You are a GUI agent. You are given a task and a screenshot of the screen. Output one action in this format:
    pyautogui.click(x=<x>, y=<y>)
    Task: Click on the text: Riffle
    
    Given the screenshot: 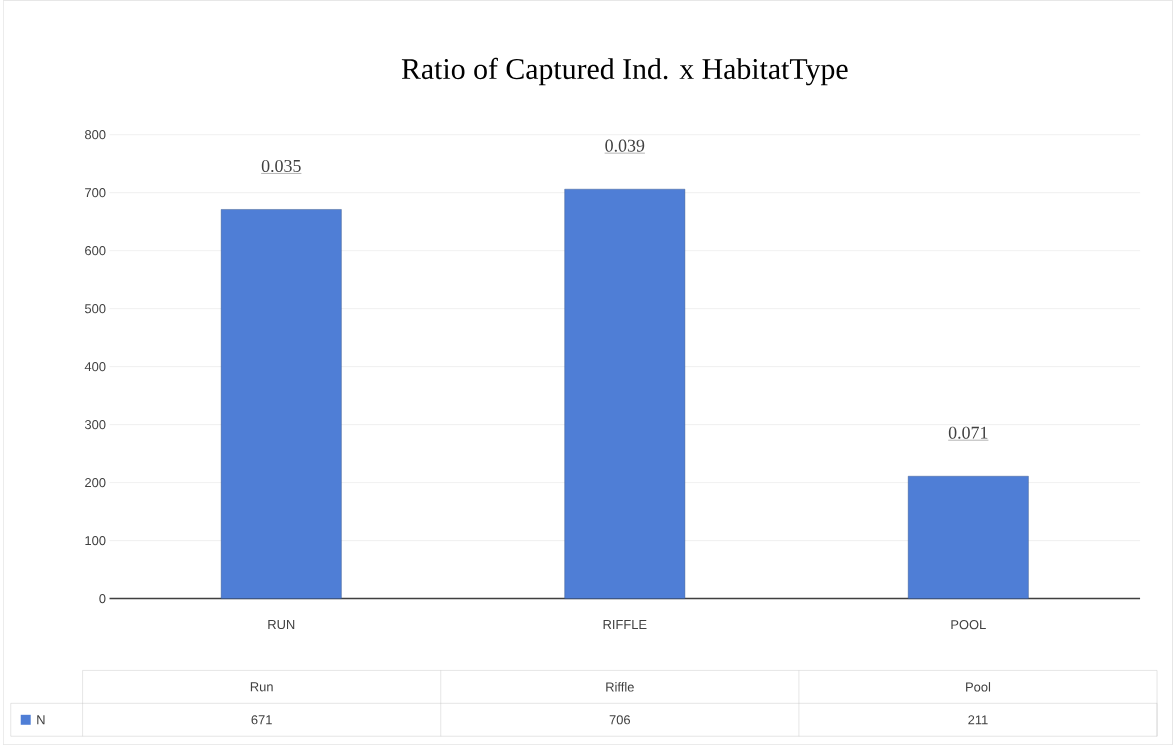 What is the action you would take?
    pyautogui.click(x=620, y=687)
    